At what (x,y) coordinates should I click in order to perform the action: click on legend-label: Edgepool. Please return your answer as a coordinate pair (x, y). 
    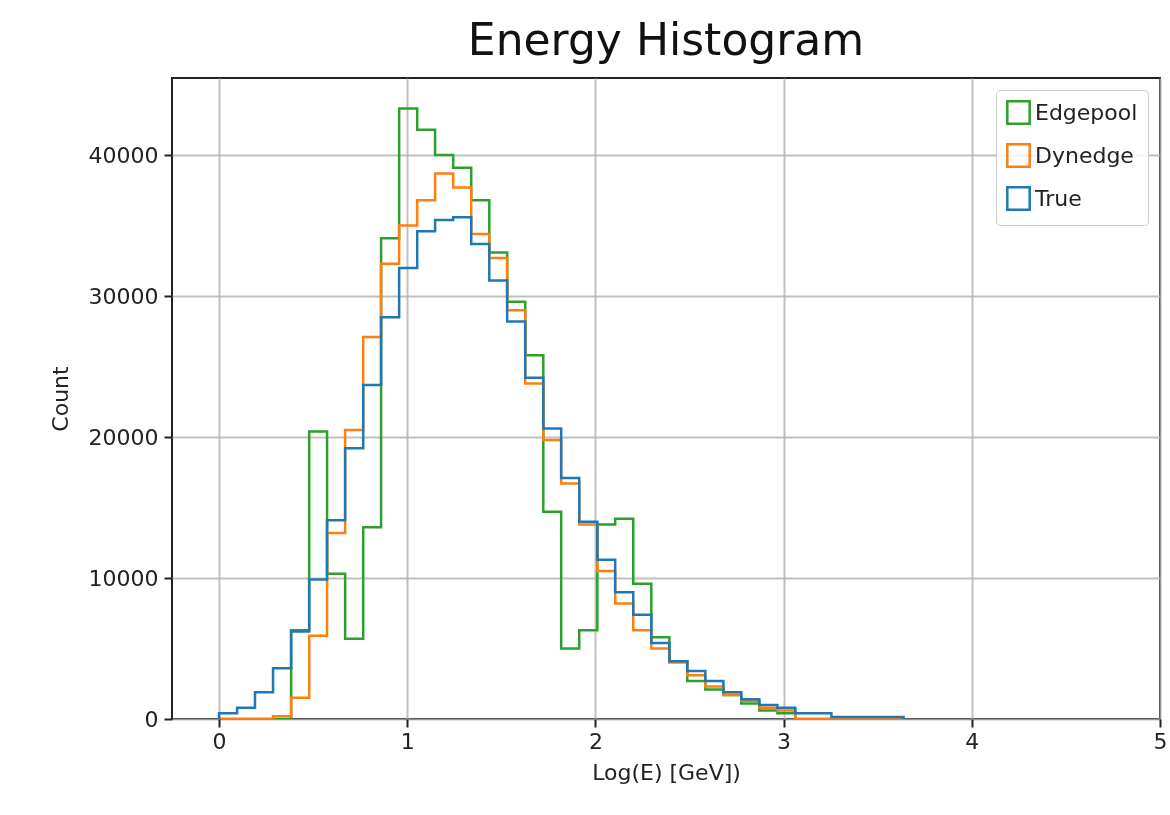
    Looking at the image, I should click on (1086, 112).